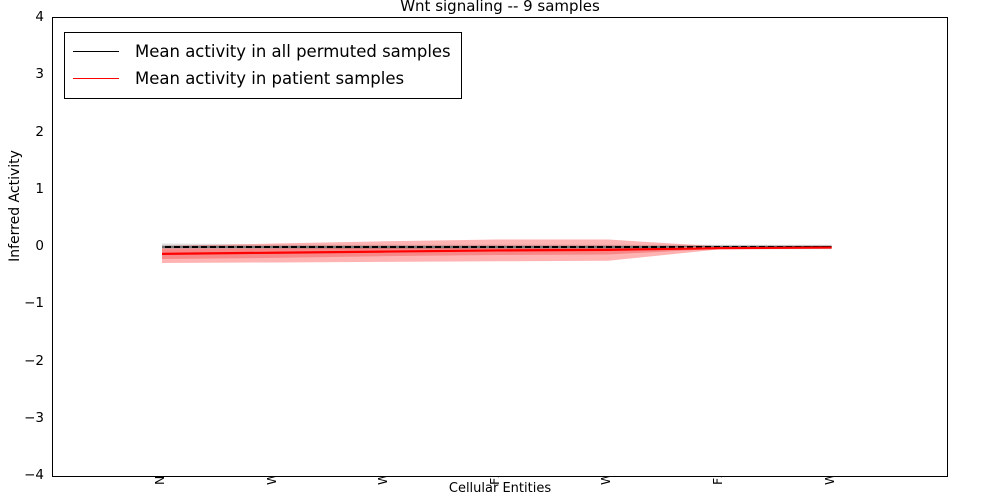 The height and width of the screenshot is (500, 1000). I want to click on y-tick-label: −4, so click(34, 475).